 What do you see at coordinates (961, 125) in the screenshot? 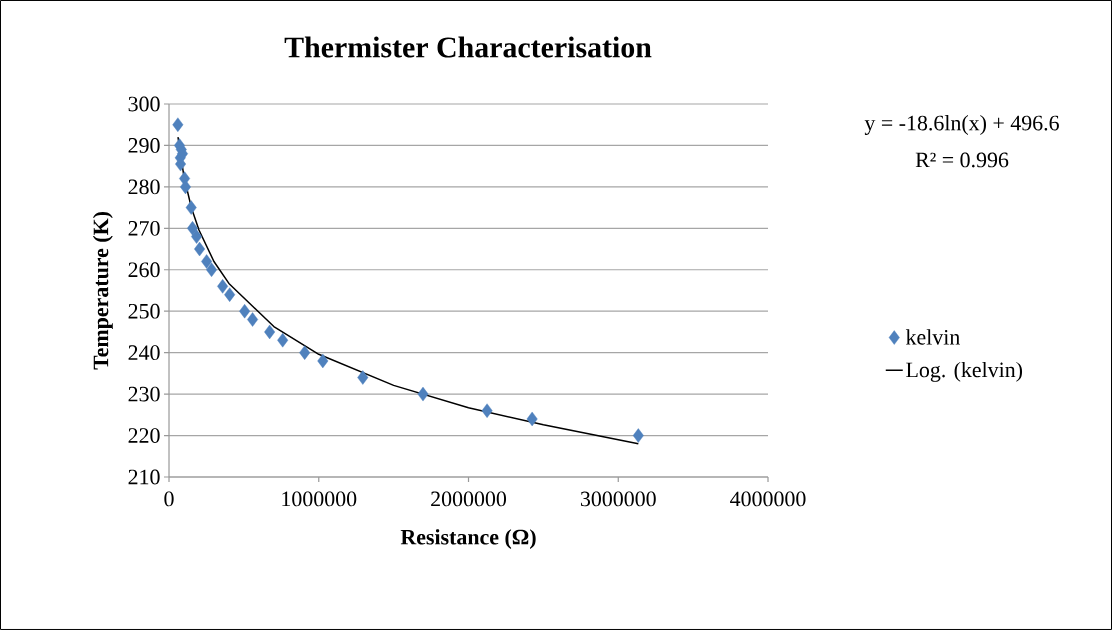
I see `text: y = -18.6ln(x) + 496.6` at bounding box center [961, 125].